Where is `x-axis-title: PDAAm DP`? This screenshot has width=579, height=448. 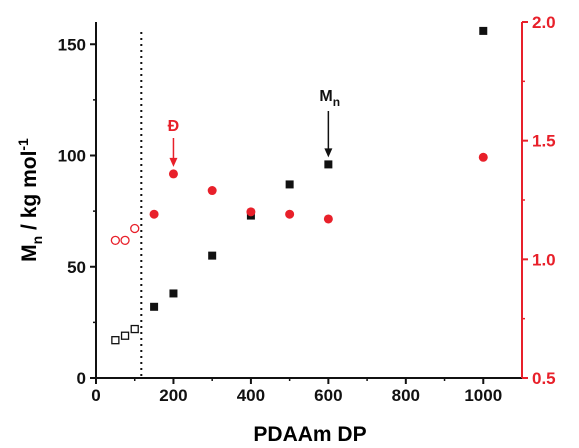 x-axis-title: PDAAm DP is located at coordinates (309, 434).